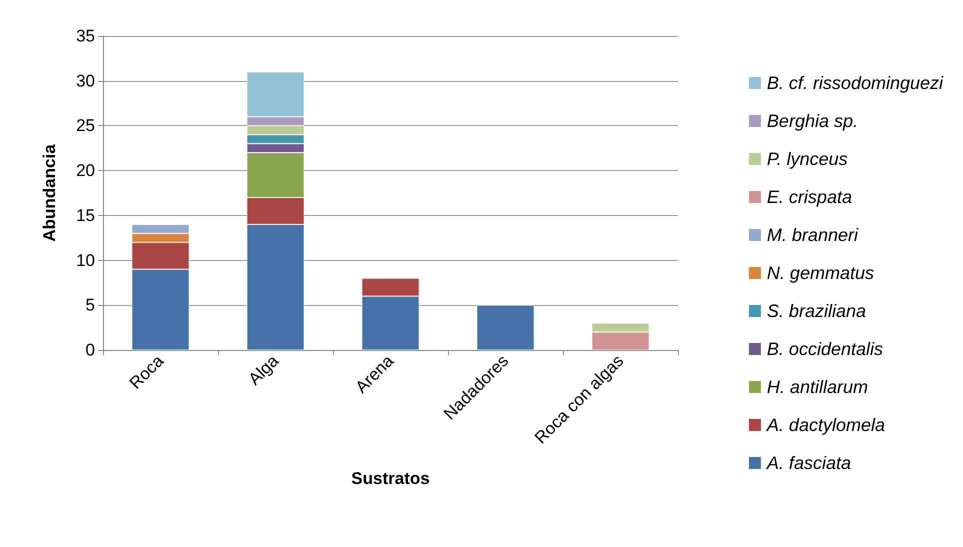 Image resolution: width=963 pixels, height=547 pixels. What do you see at coordinates (85, 80) in the screenshot?
I see `y-tick-label: 30` at bounding box center [85, 80].